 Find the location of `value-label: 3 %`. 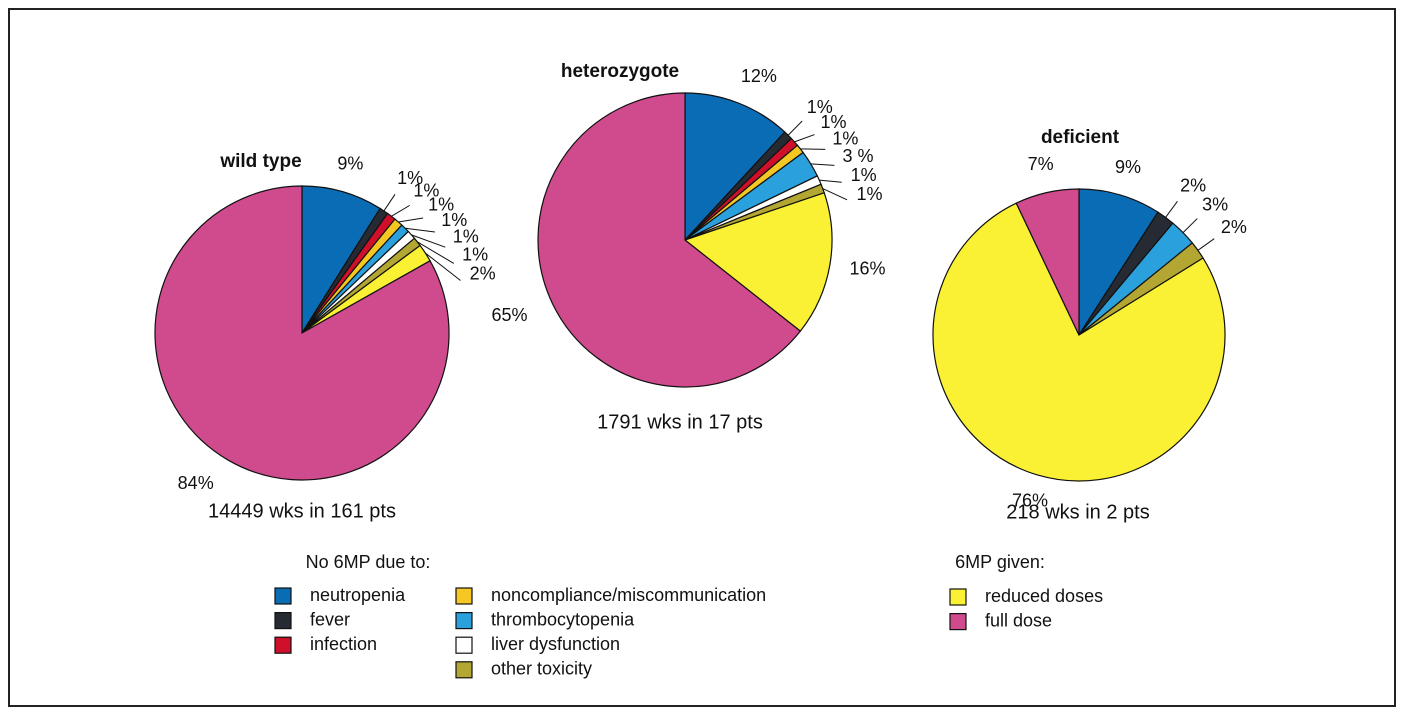

value-label: 3 % is located at coordinates (858, 156).